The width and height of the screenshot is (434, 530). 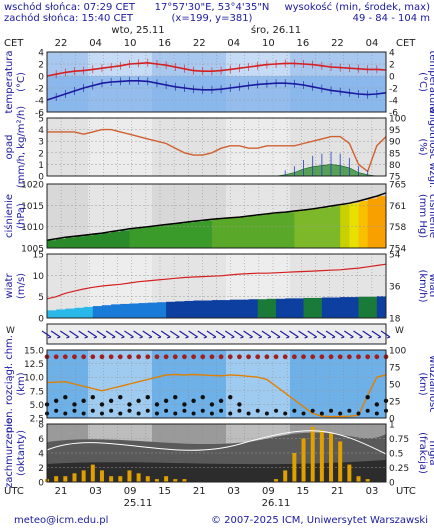 I want to click on bottom-tick-6: 09, so click(x=268, y=491).